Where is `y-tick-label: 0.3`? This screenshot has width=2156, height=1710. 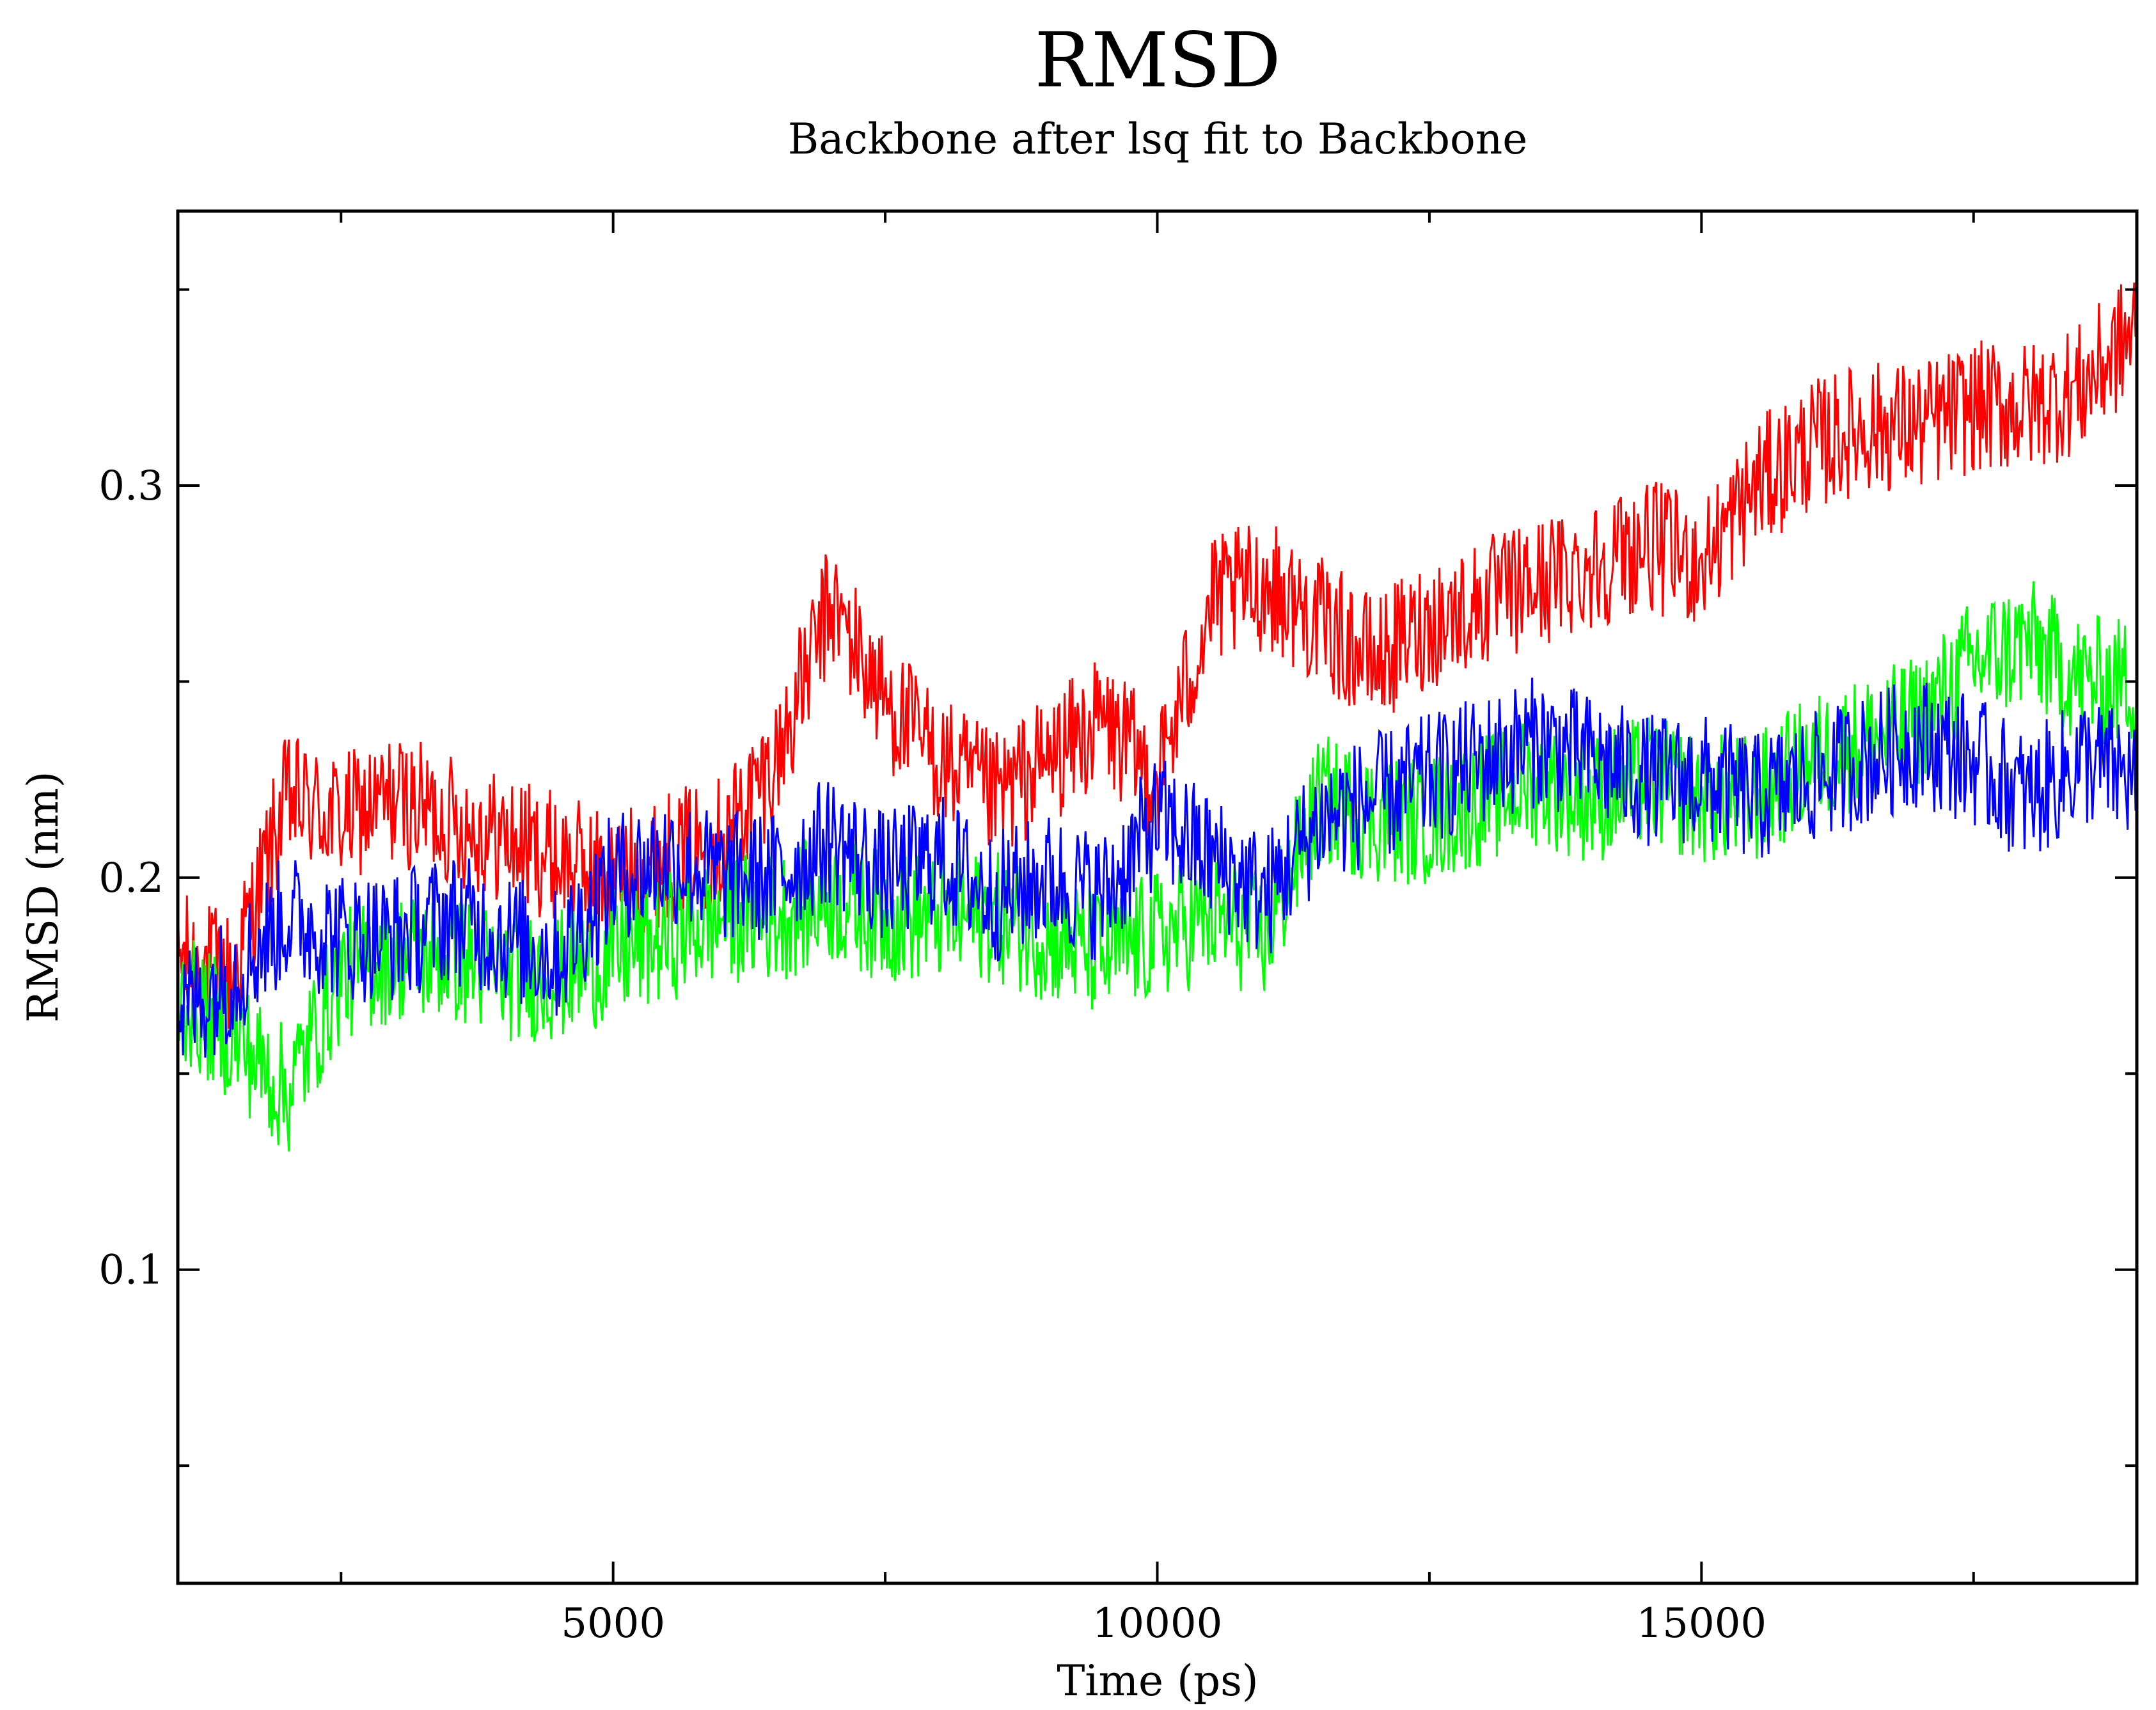
y-tick-label: 0.3 is located at coordinates (131, 486).